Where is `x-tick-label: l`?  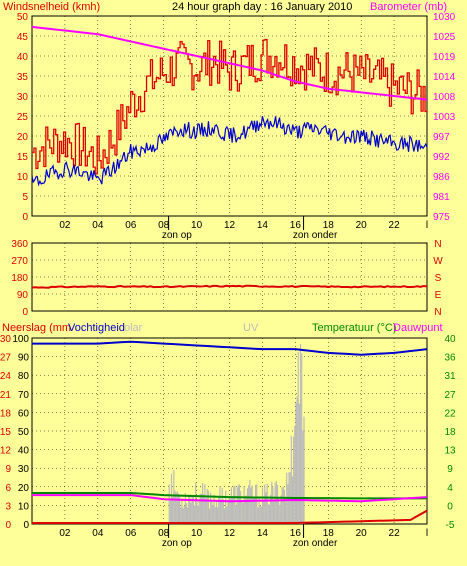
x-tick-label: l is located at coordinates (427, 225).